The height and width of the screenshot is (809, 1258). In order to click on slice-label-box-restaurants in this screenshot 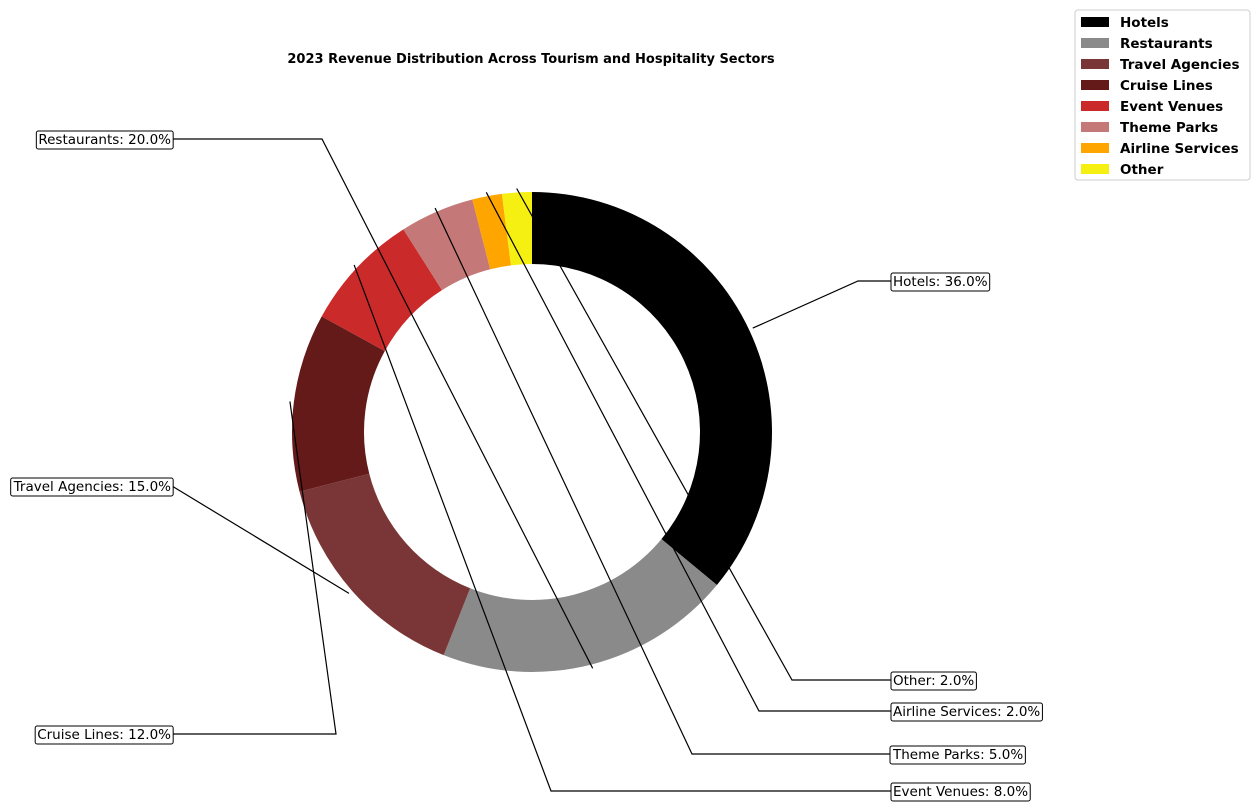, I will do `click(104, 140)`.